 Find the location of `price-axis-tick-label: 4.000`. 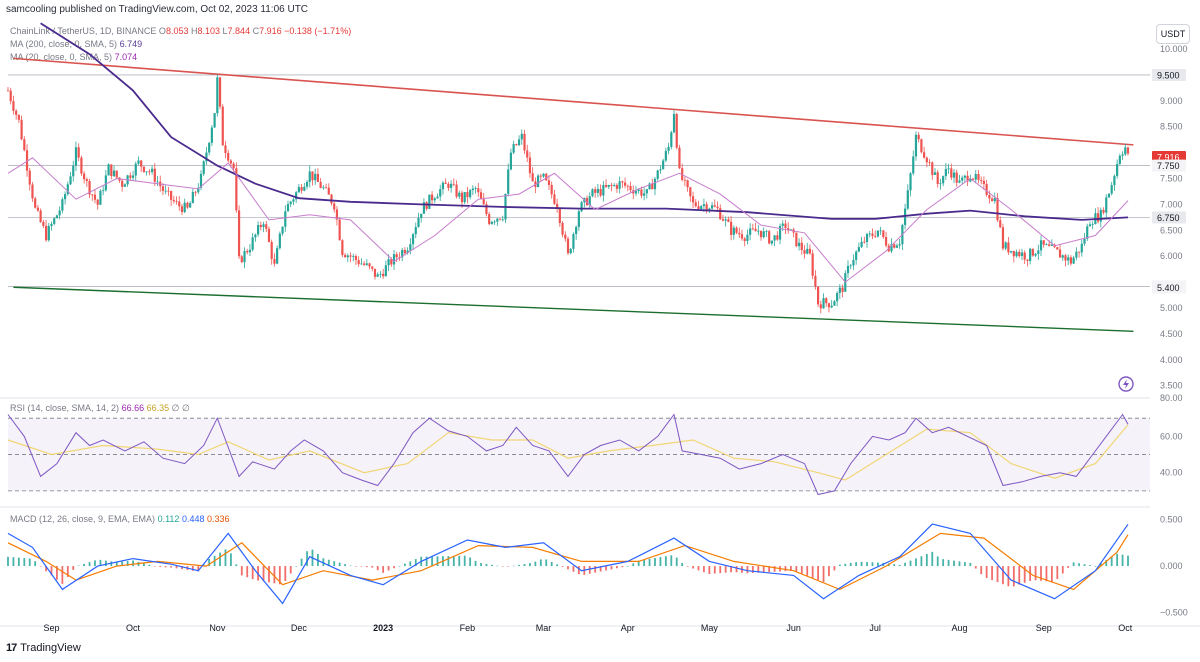

price-axis-tick-label: 4.000 is located at coordinates (1171, 360).